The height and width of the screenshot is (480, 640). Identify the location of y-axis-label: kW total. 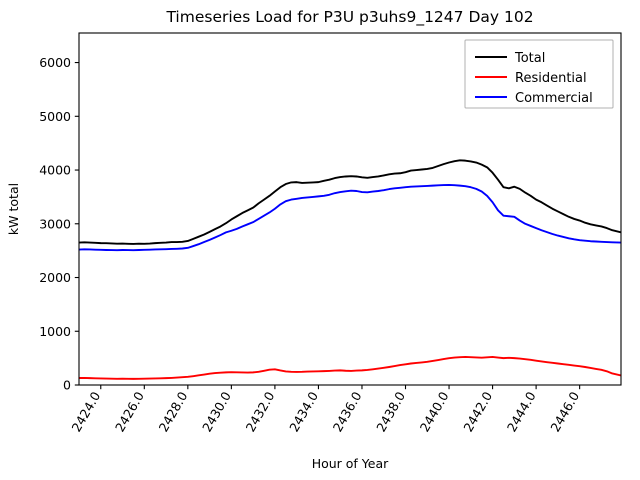
(13, 209).